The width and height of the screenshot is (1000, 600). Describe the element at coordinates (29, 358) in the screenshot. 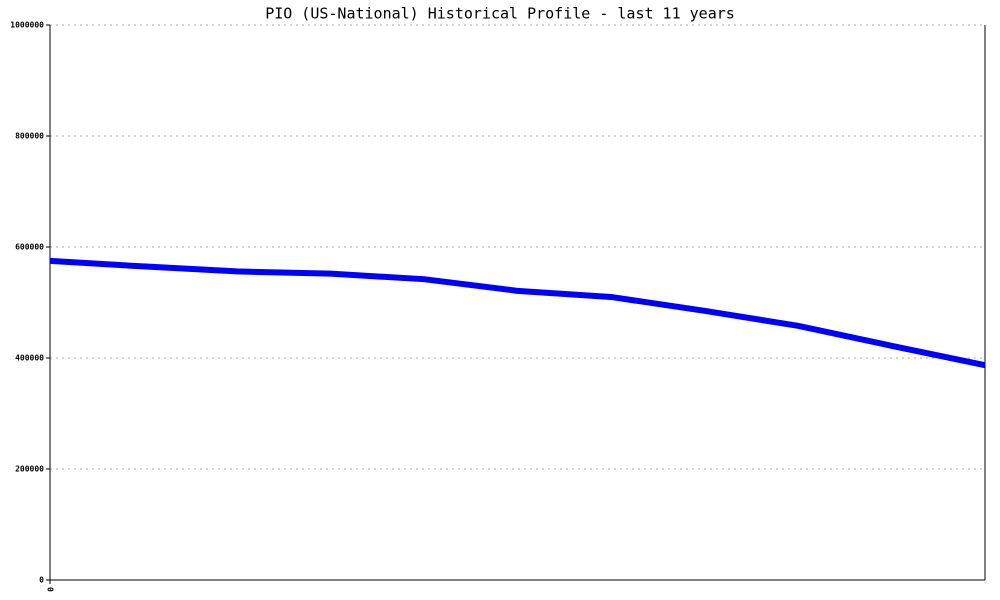

I see `y-tick-label: 400000` at that location.